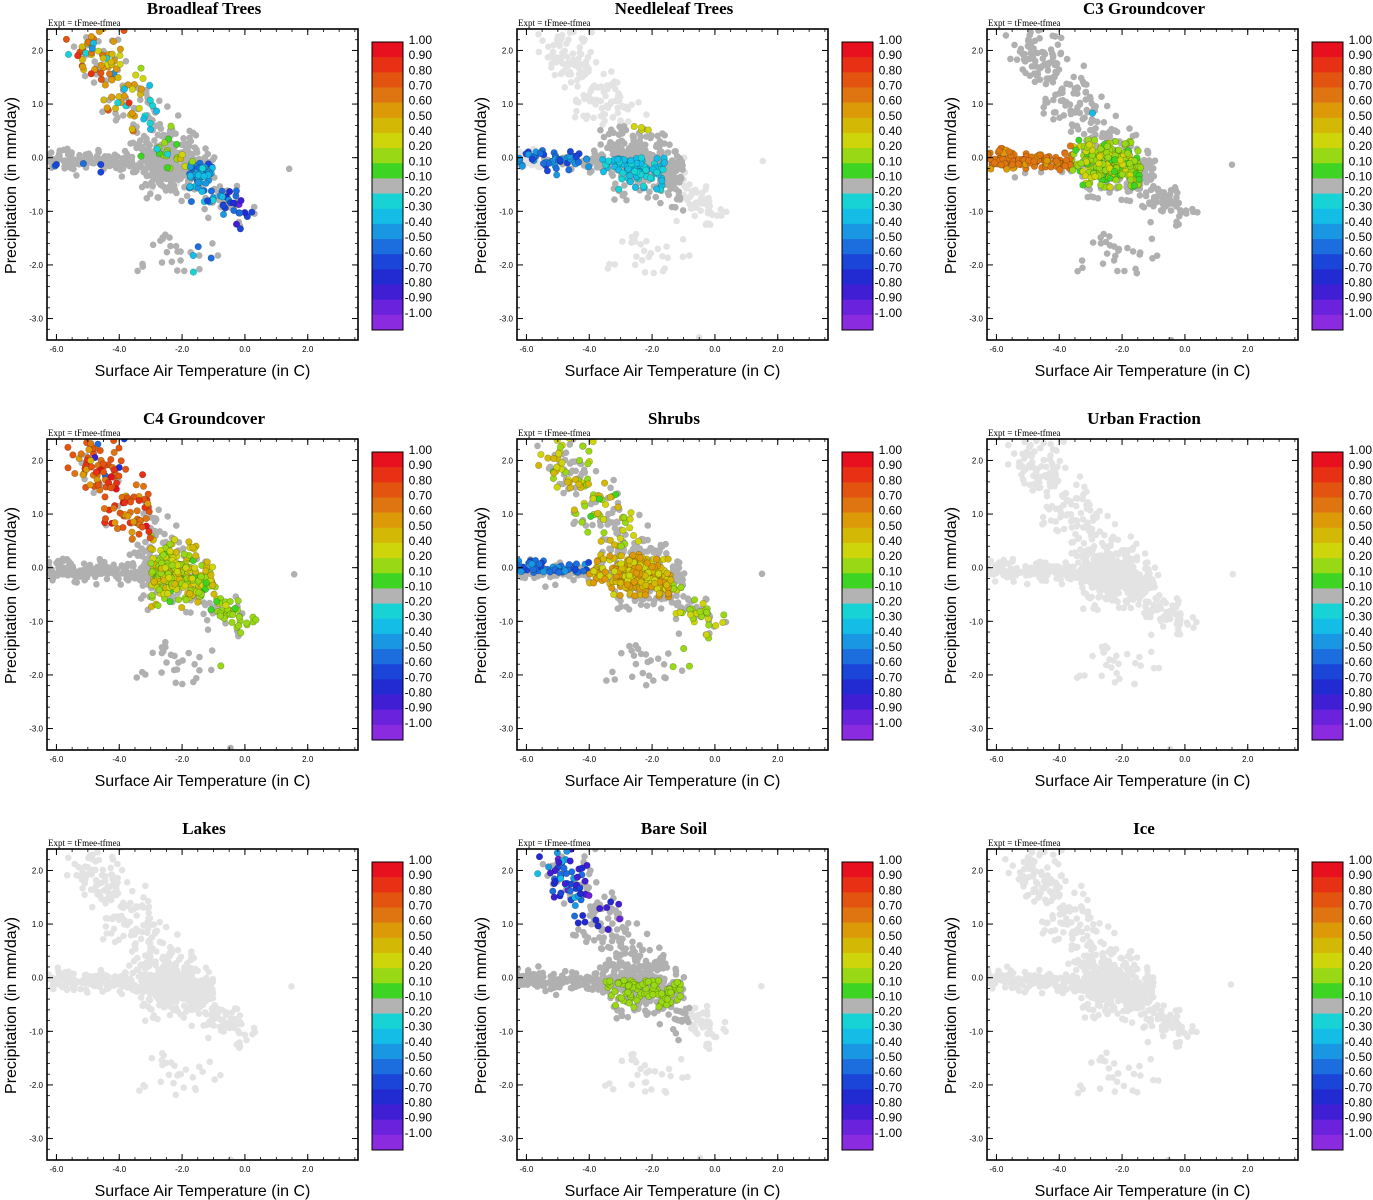 This screenshot has height=1200, width=1373. Describe the element at coordinates (421, 450) in the screenshot. I see `colorbar-label: 1.00` at that location.